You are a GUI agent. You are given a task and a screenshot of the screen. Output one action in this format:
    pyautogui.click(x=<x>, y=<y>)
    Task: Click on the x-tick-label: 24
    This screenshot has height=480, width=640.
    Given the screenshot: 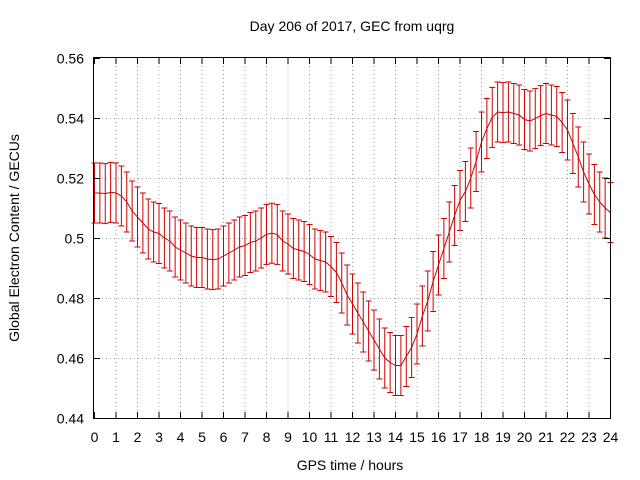 What is the action you would take?
    pyautogui.click(x=611, y=437)
    